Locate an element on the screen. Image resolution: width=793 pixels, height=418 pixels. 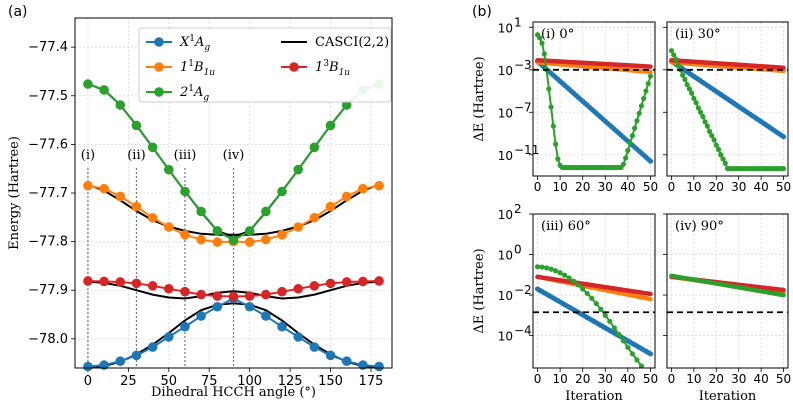
y-tick-label: −77.9 is located at coordinates (48, 290).